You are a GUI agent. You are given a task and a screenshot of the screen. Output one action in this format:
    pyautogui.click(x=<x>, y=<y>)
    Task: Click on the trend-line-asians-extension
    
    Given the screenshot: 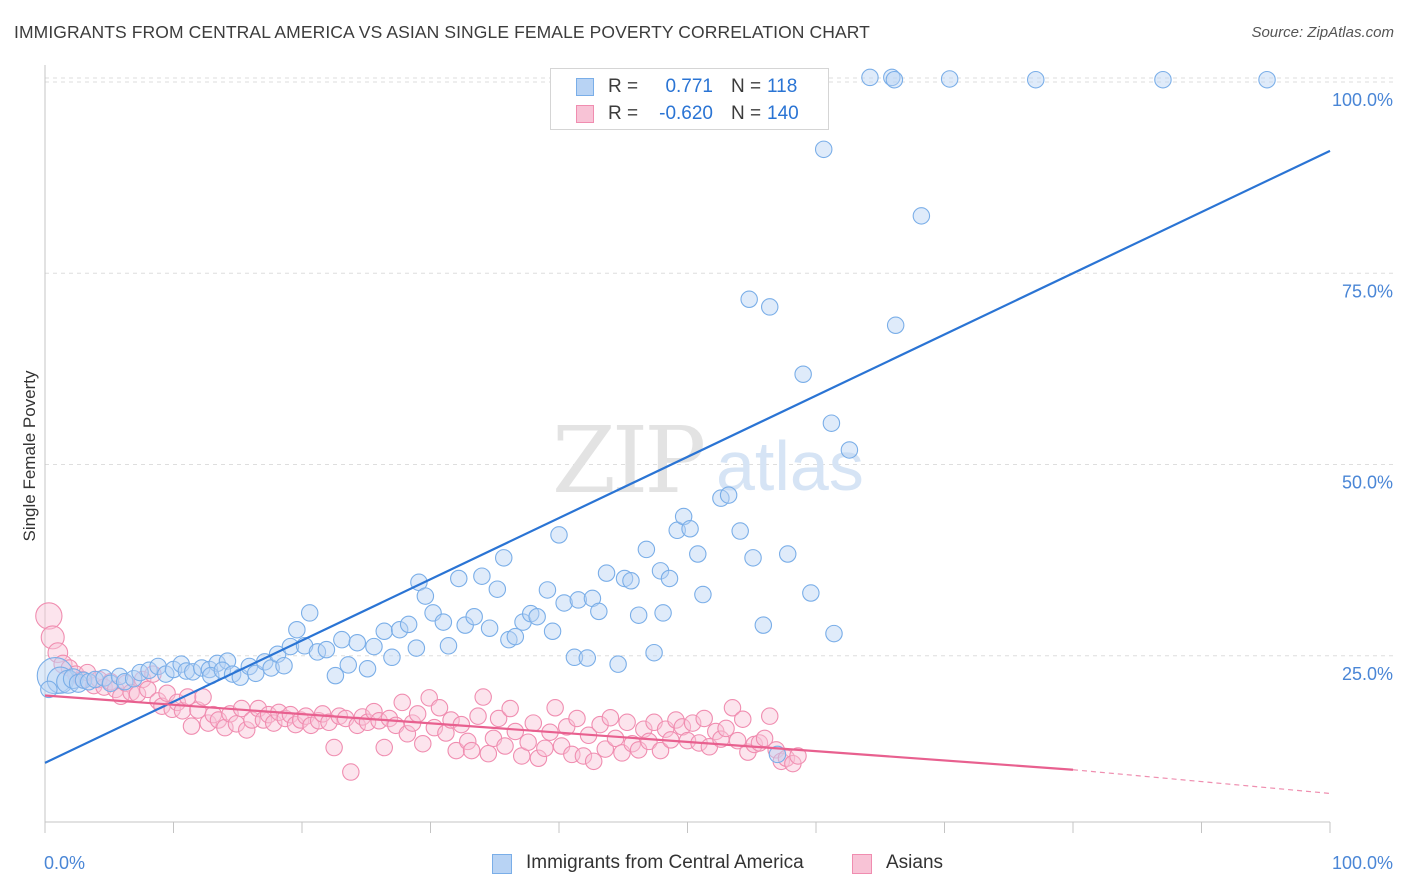 What is the action you would take?
    pyautogui.click(x=1201, y=782)
    